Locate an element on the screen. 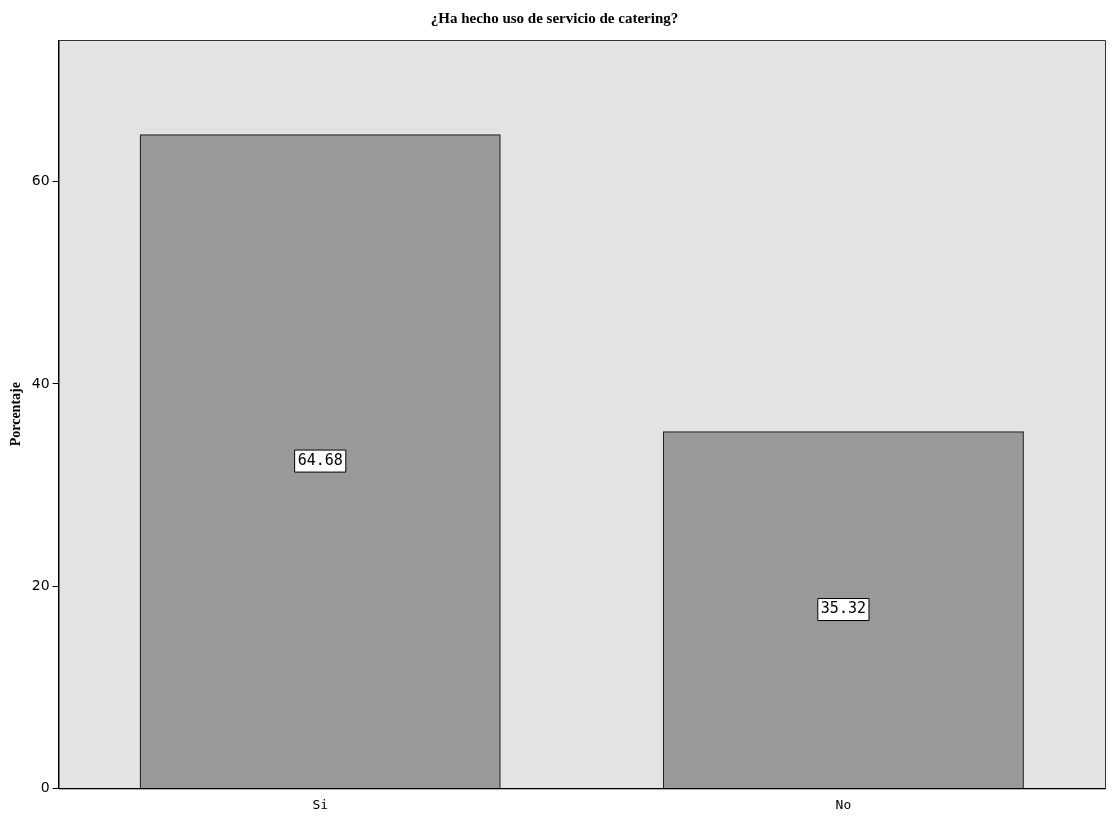 This screenshot has width=1119, height=820. y-tick-label: 0 is located at coordinates (45, 787).